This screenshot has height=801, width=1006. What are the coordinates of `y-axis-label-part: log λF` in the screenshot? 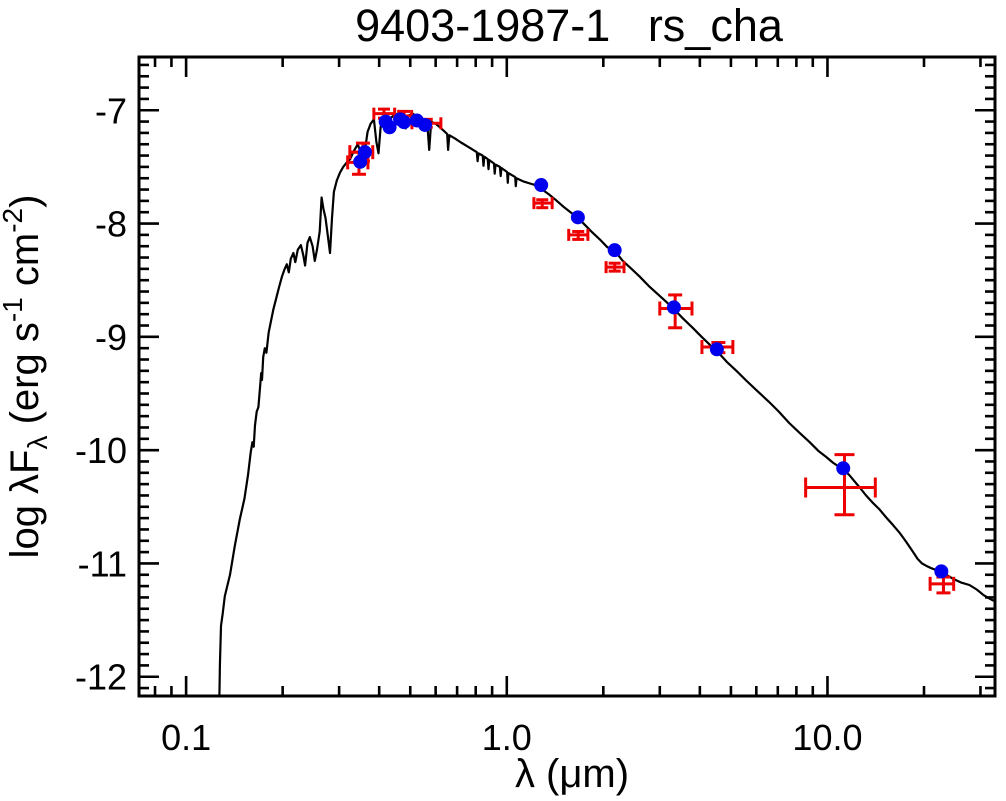 It's located at (25, 504).